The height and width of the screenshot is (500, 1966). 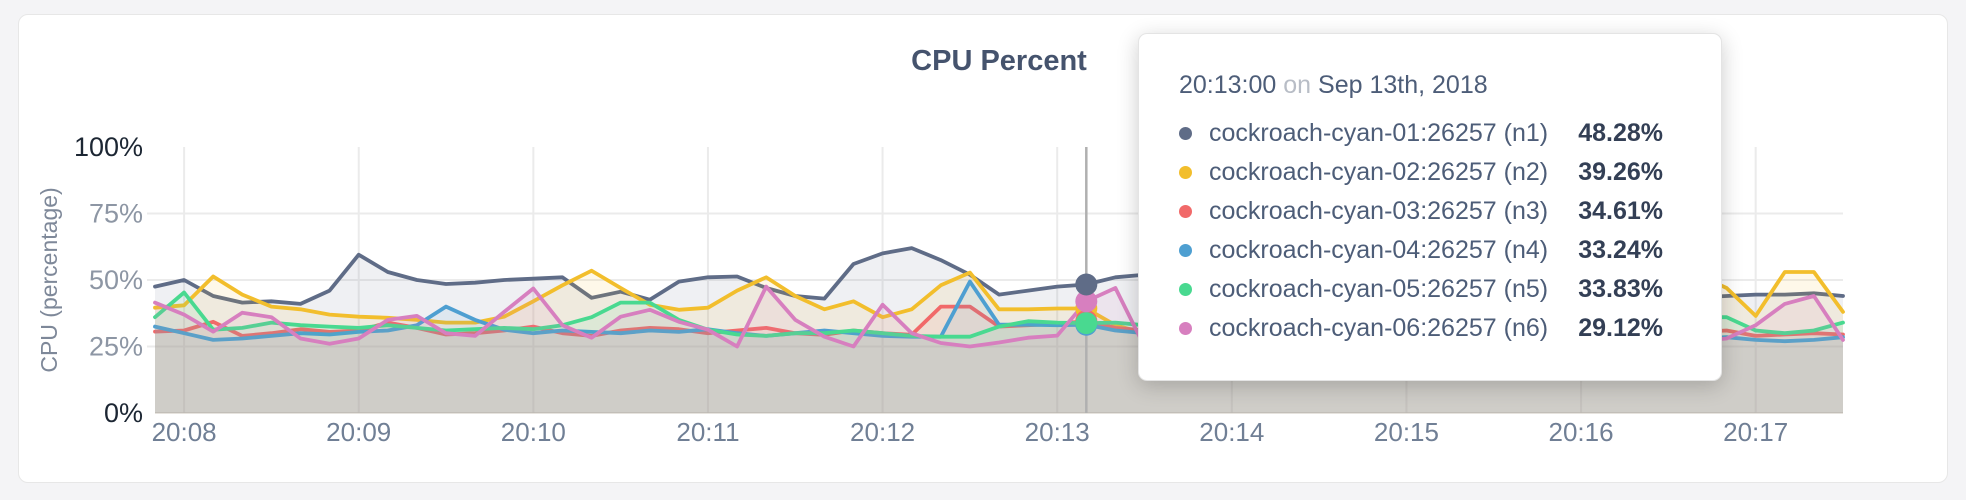 I want to click on y-axis-title: CPU (percentage), so click(x=49, y=279).